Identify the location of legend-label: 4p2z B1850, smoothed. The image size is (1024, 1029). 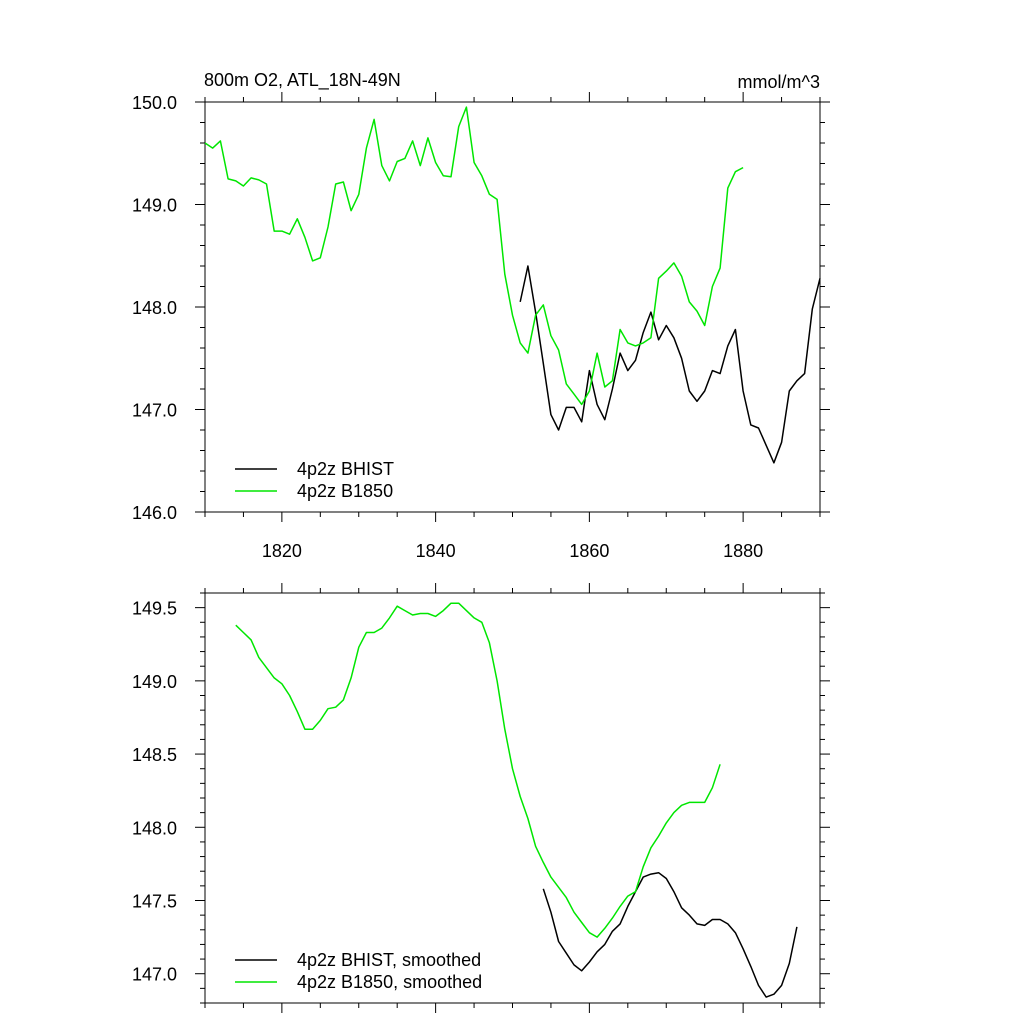
(389, 982).